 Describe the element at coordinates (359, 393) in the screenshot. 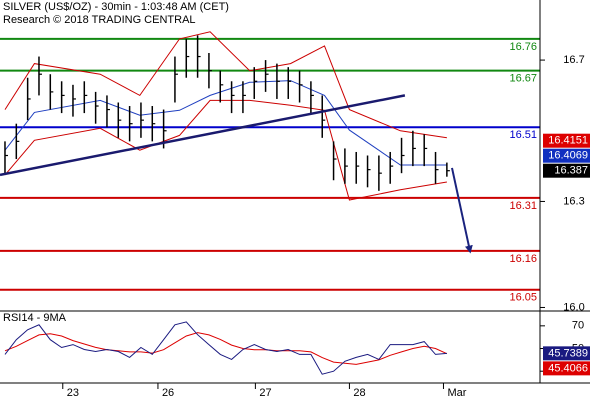

I see `x-tick-label: 28` at that location.